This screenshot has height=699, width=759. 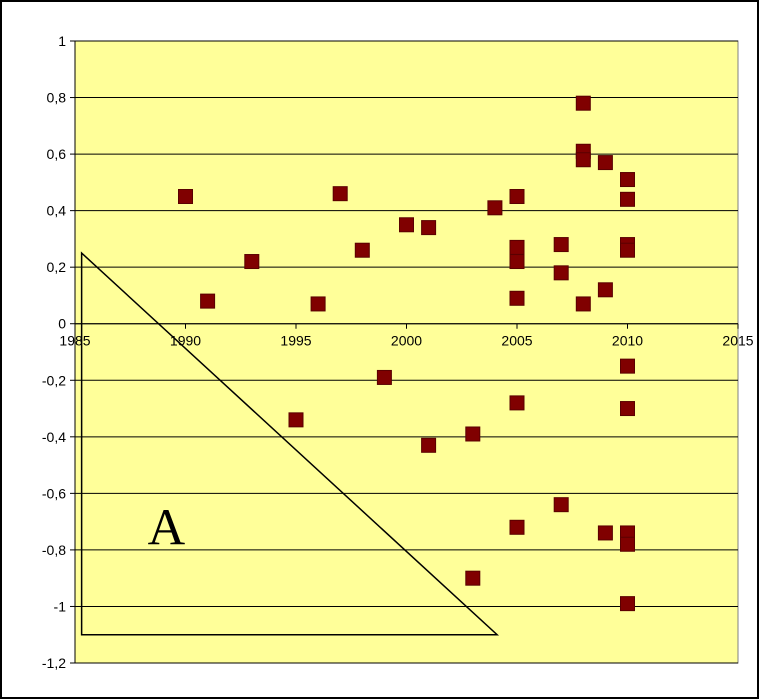 I want to click on y-tick-label: 1, so click(x=62, y=41).